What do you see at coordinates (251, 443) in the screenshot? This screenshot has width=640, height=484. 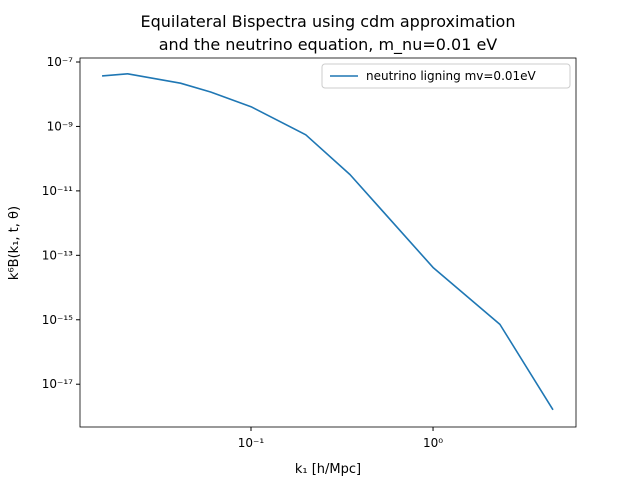 I see `x-tick-label: 10⁻¹` at bounding box center [251, 443].